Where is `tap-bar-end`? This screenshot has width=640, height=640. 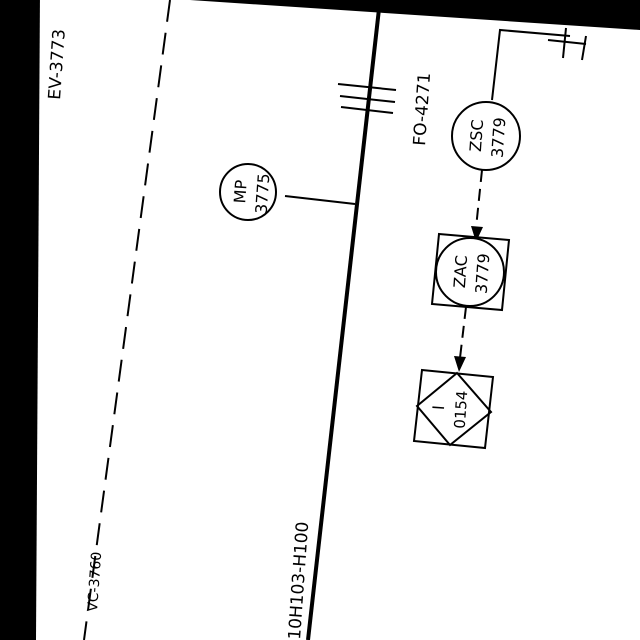
tap-bar-end is located at coordinates (584, 48).